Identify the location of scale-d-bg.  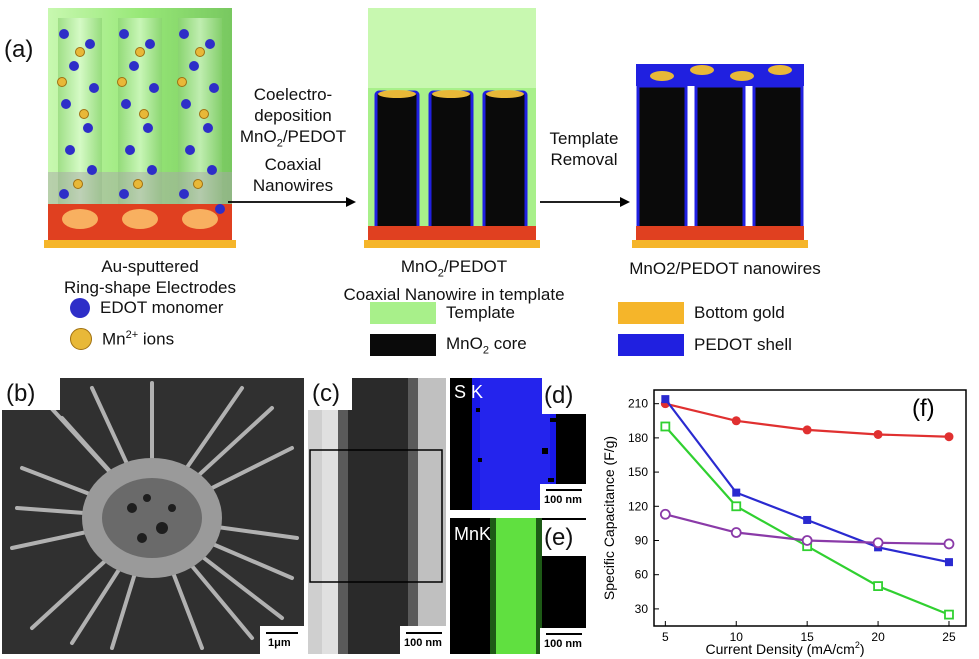
(563, 497).